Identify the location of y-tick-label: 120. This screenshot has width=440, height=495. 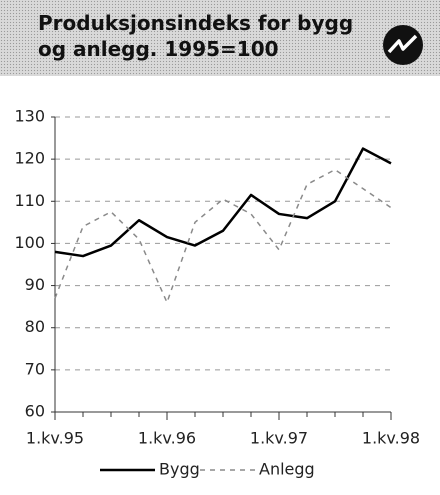
(29, 158).